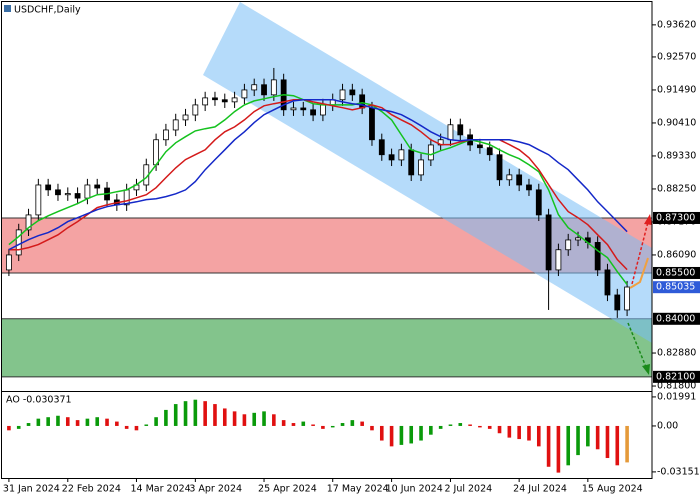 Image resolution: width=700 pixels, height=500 pixels. I want to click on x-tick-label: 17 May 2024, so click(358, 489).